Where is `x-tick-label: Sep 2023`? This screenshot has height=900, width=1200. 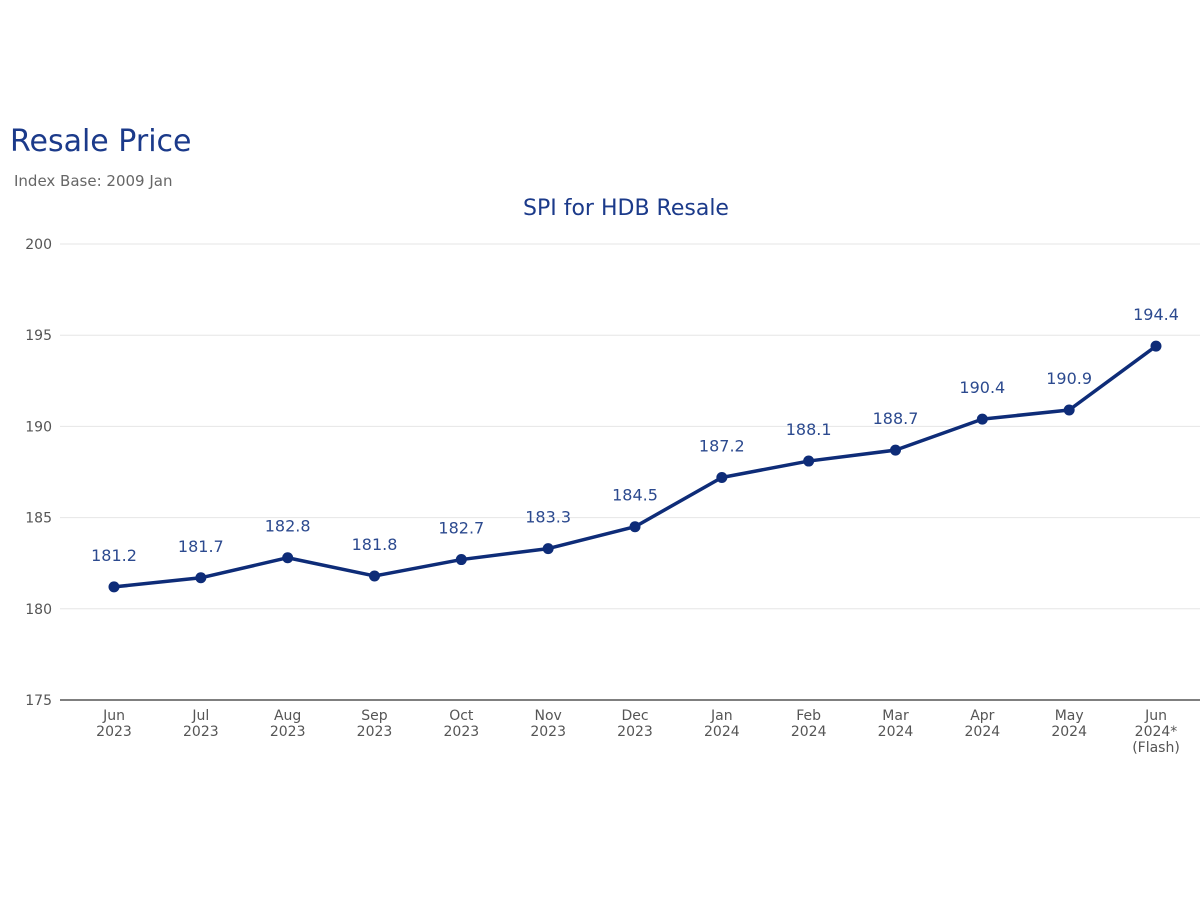
x-tick-label: Sep 2023 is located at coordinates (375, 724).